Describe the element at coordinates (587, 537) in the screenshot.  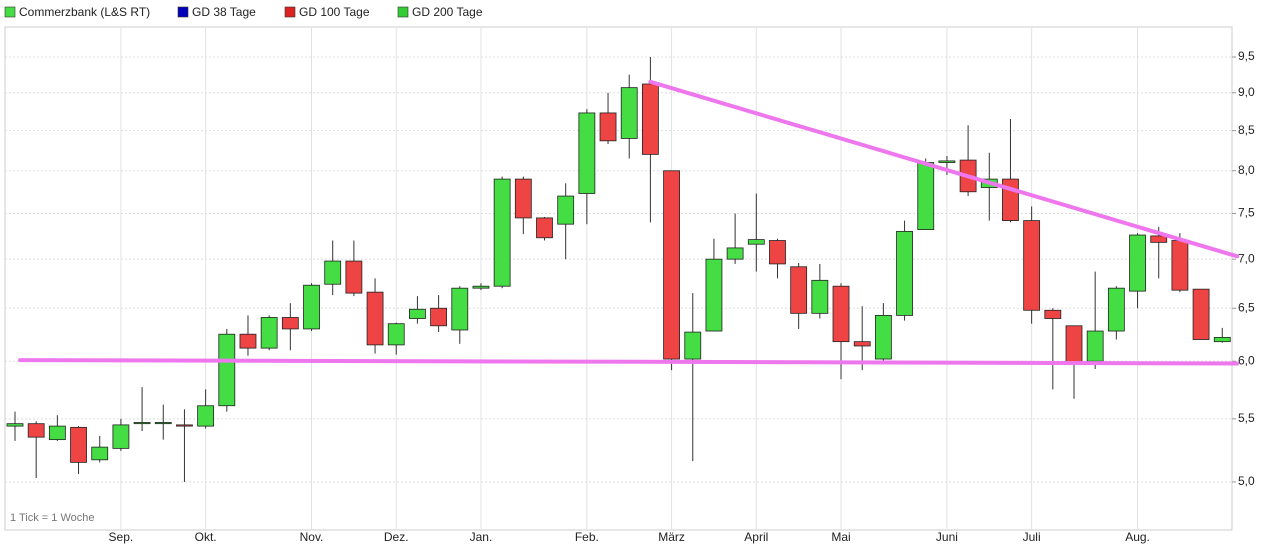
I see `x-tick-label: Feb.` at that location.